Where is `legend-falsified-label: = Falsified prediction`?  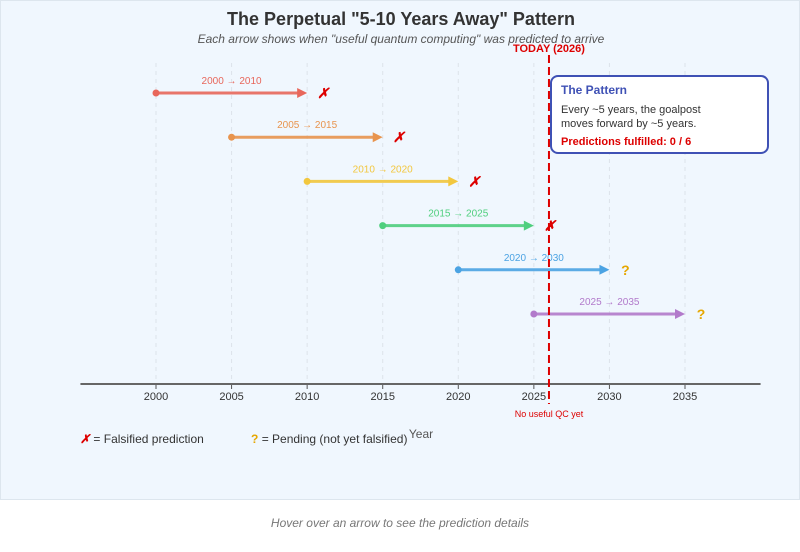 legend-falsified-label: = Falsified prediction is located at coordinates (148, 439).